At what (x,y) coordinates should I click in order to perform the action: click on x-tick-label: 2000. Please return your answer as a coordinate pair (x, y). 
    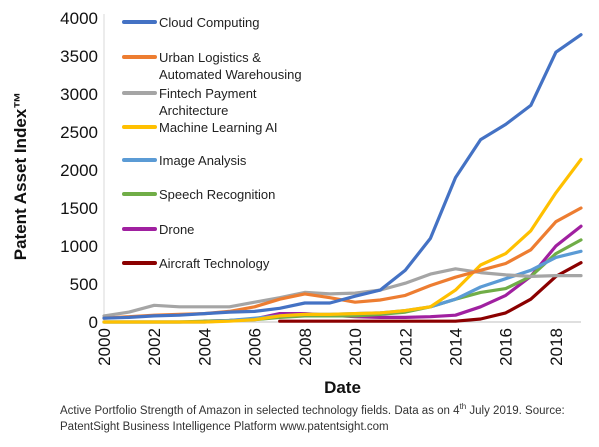
    Looking at the image, I should click on (104, 347).